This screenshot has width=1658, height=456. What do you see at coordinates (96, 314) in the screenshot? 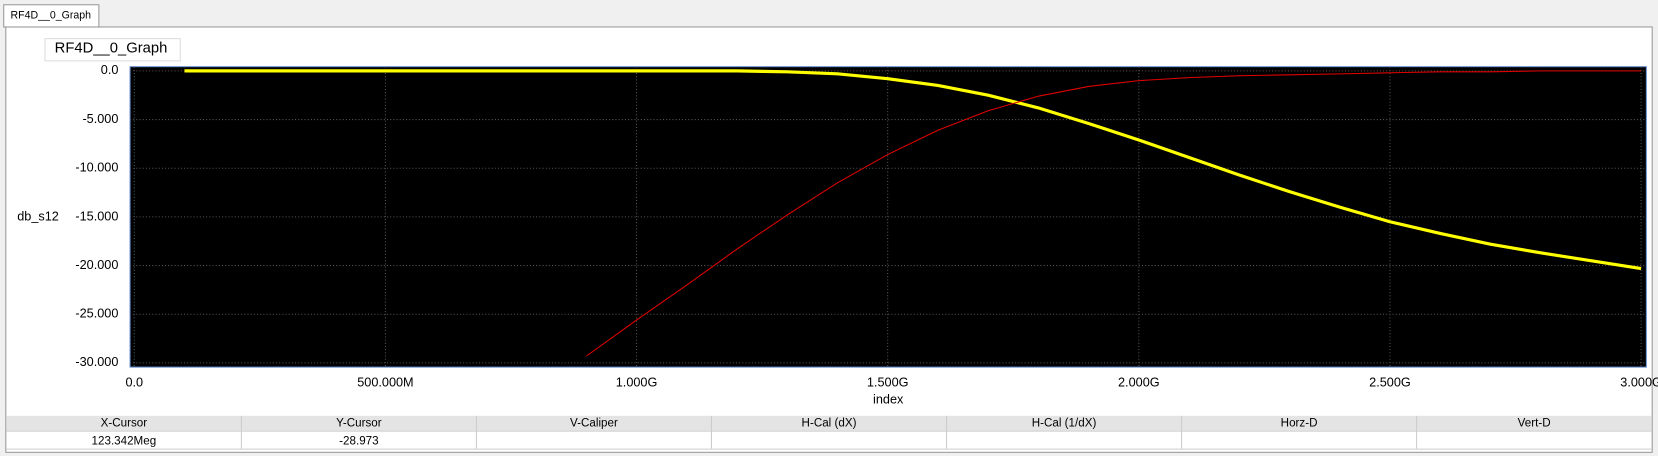
I see `y-tick-label: -25.000` at bounding box center [96, 314].